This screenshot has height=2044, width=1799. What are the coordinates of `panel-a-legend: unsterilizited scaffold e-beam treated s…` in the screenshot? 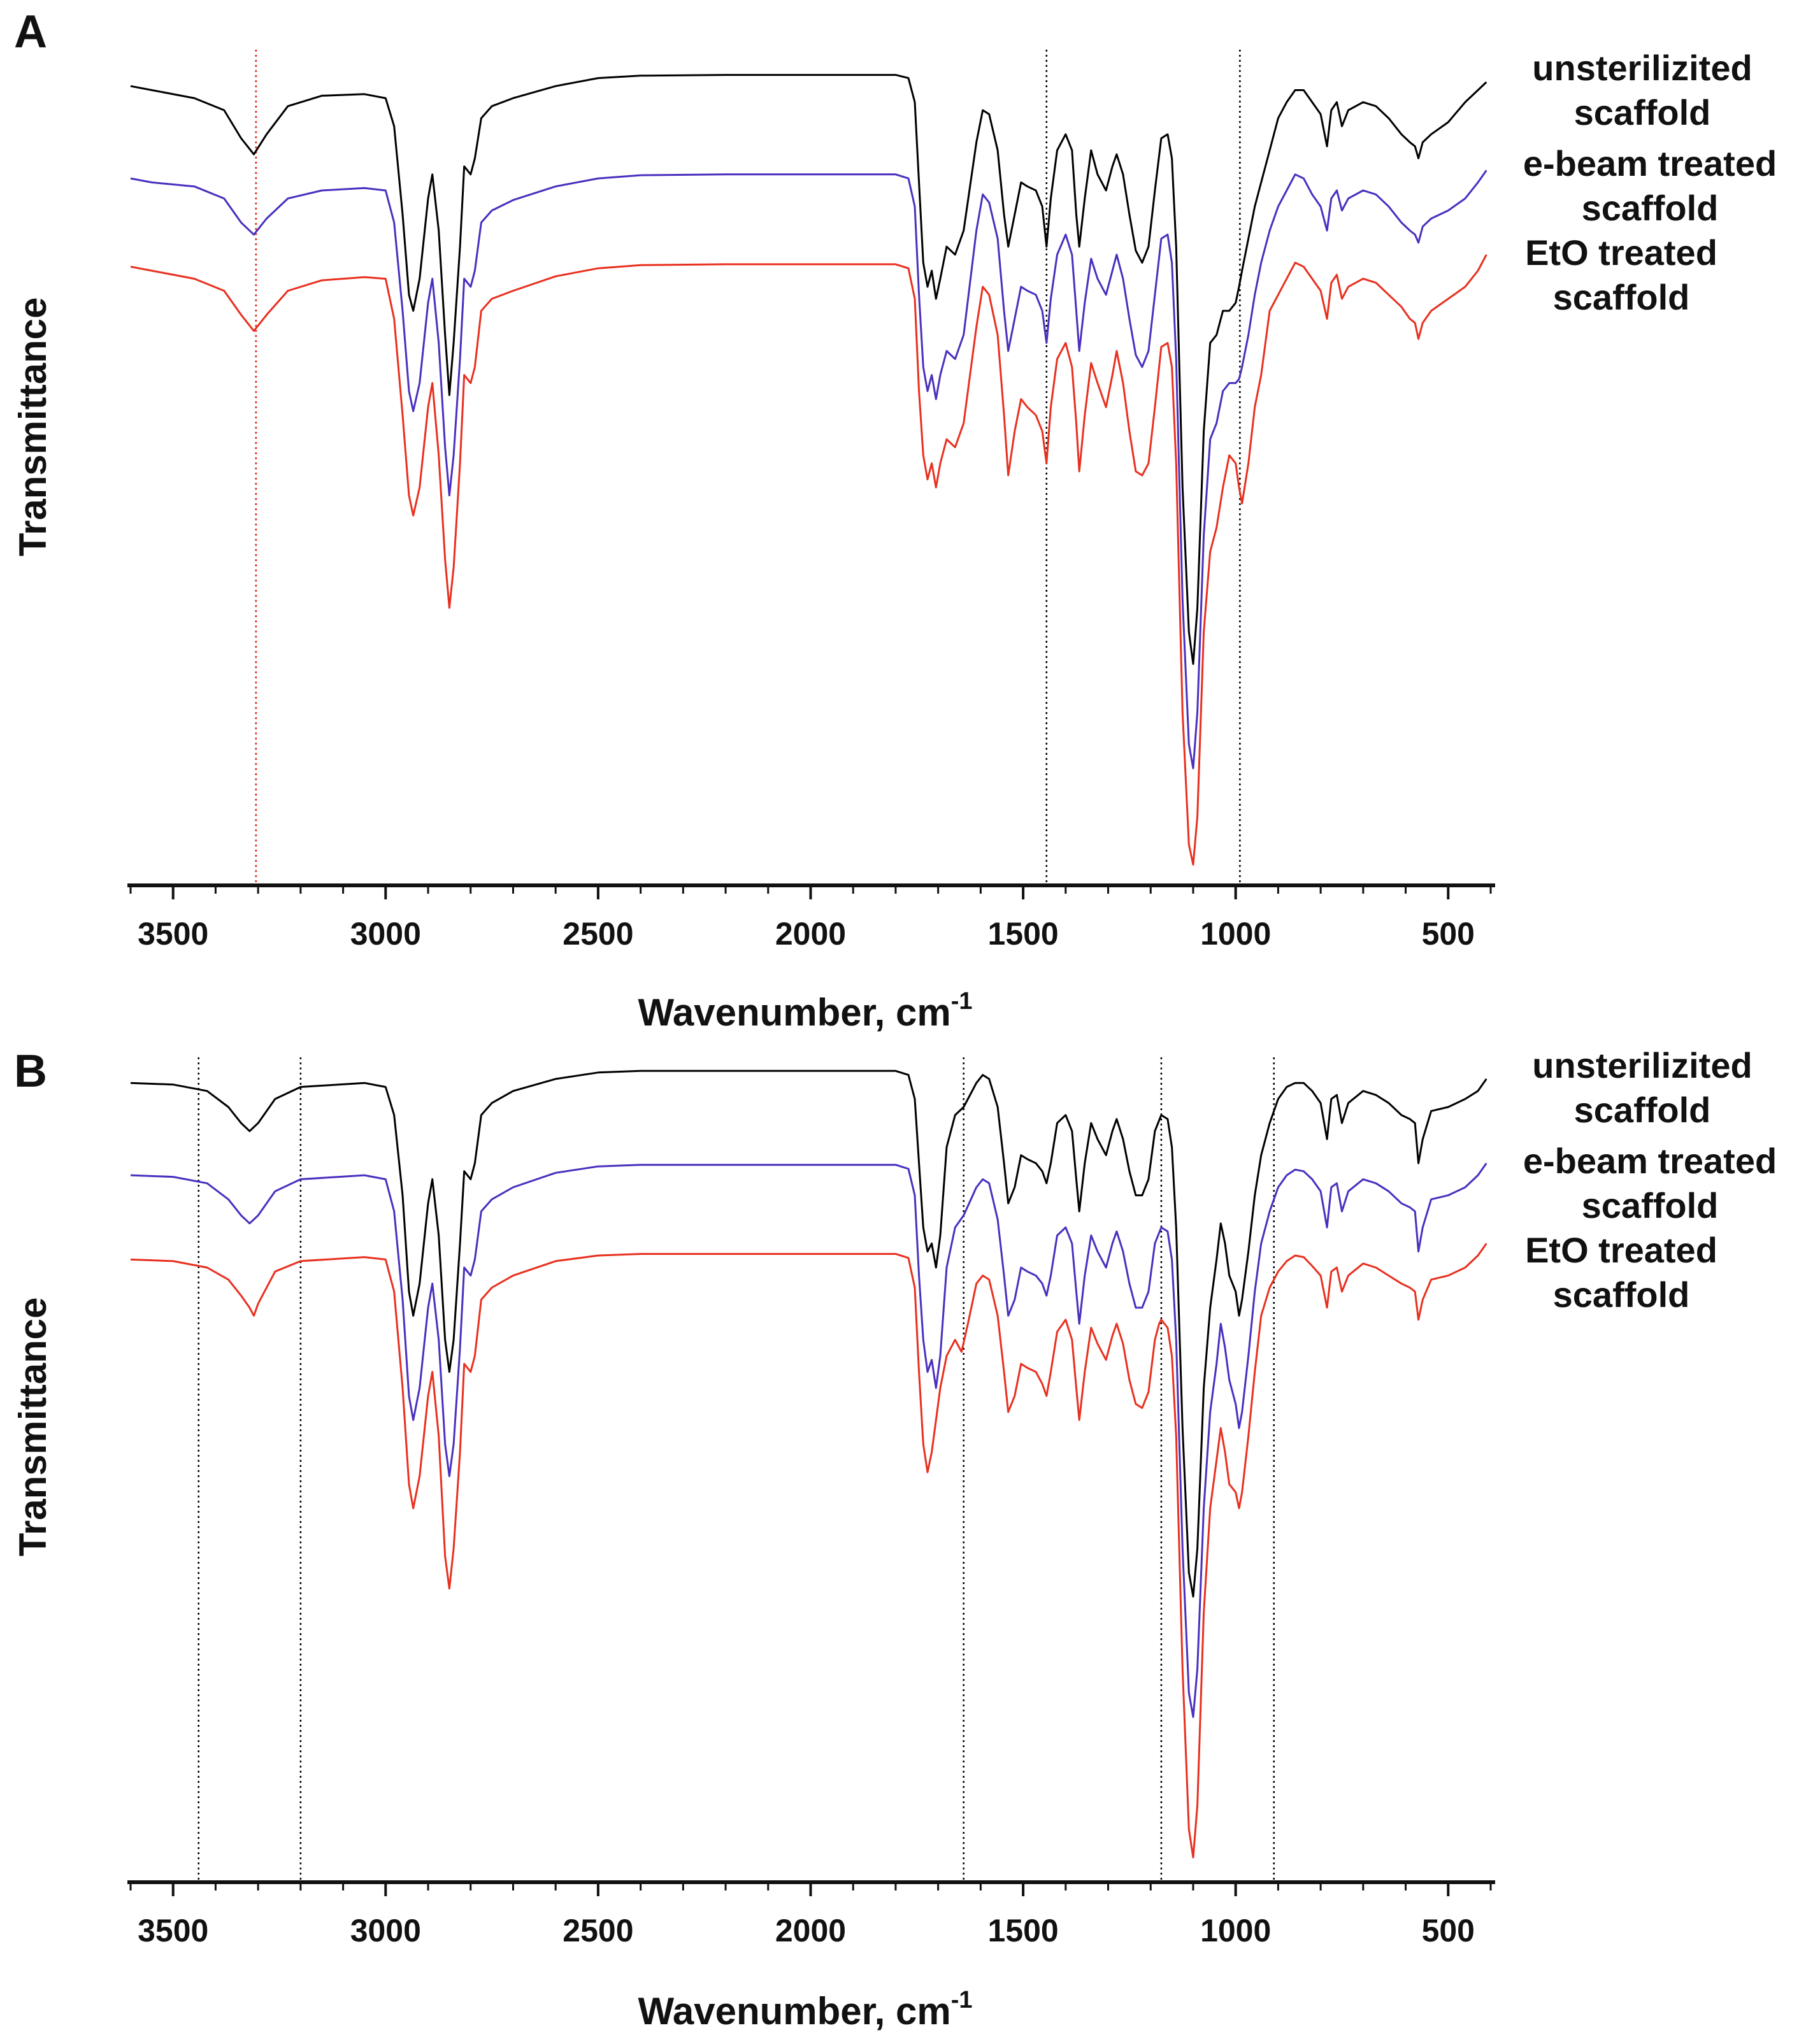 It's located at (1650, 183).